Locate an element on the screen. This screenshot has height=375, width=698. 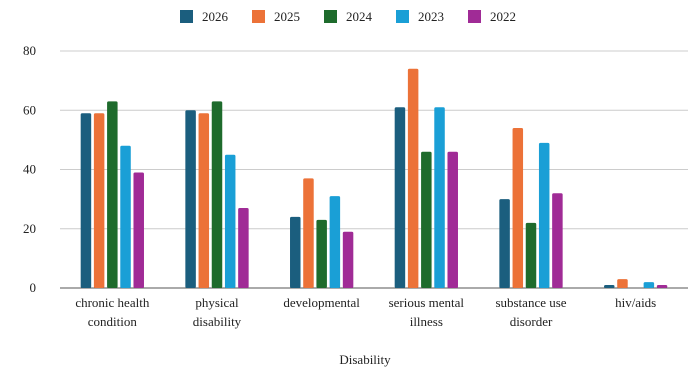
legend-swatch-2025 is located at coordinates (258, 16).